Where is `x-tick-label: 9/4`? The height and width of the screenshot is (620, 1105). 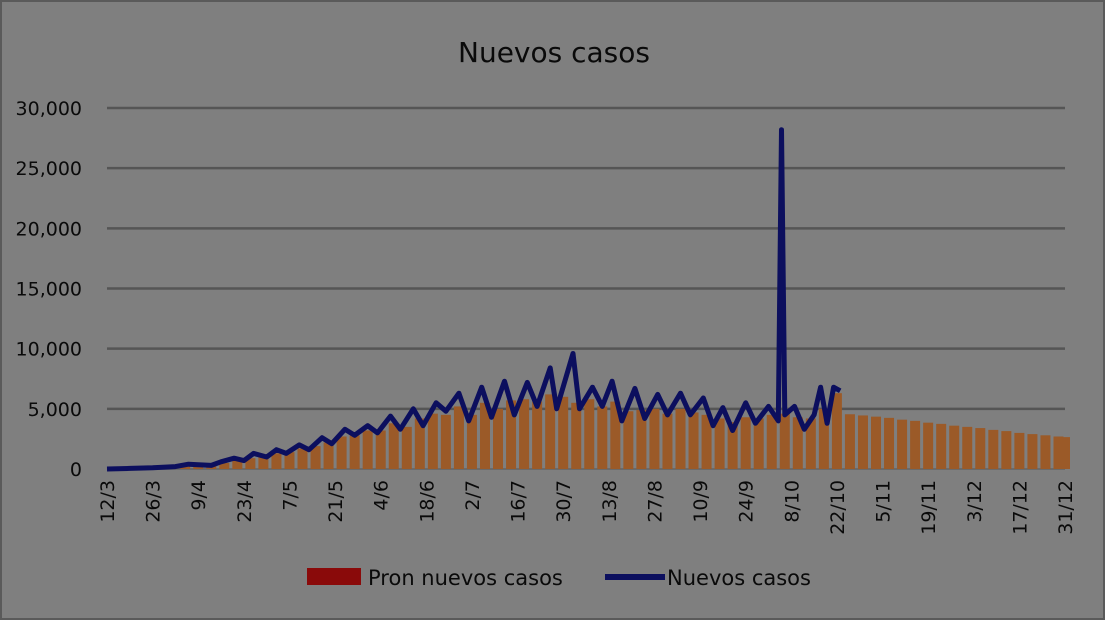
x-tick-label: 9/4 is located at coordinates (199, 495).